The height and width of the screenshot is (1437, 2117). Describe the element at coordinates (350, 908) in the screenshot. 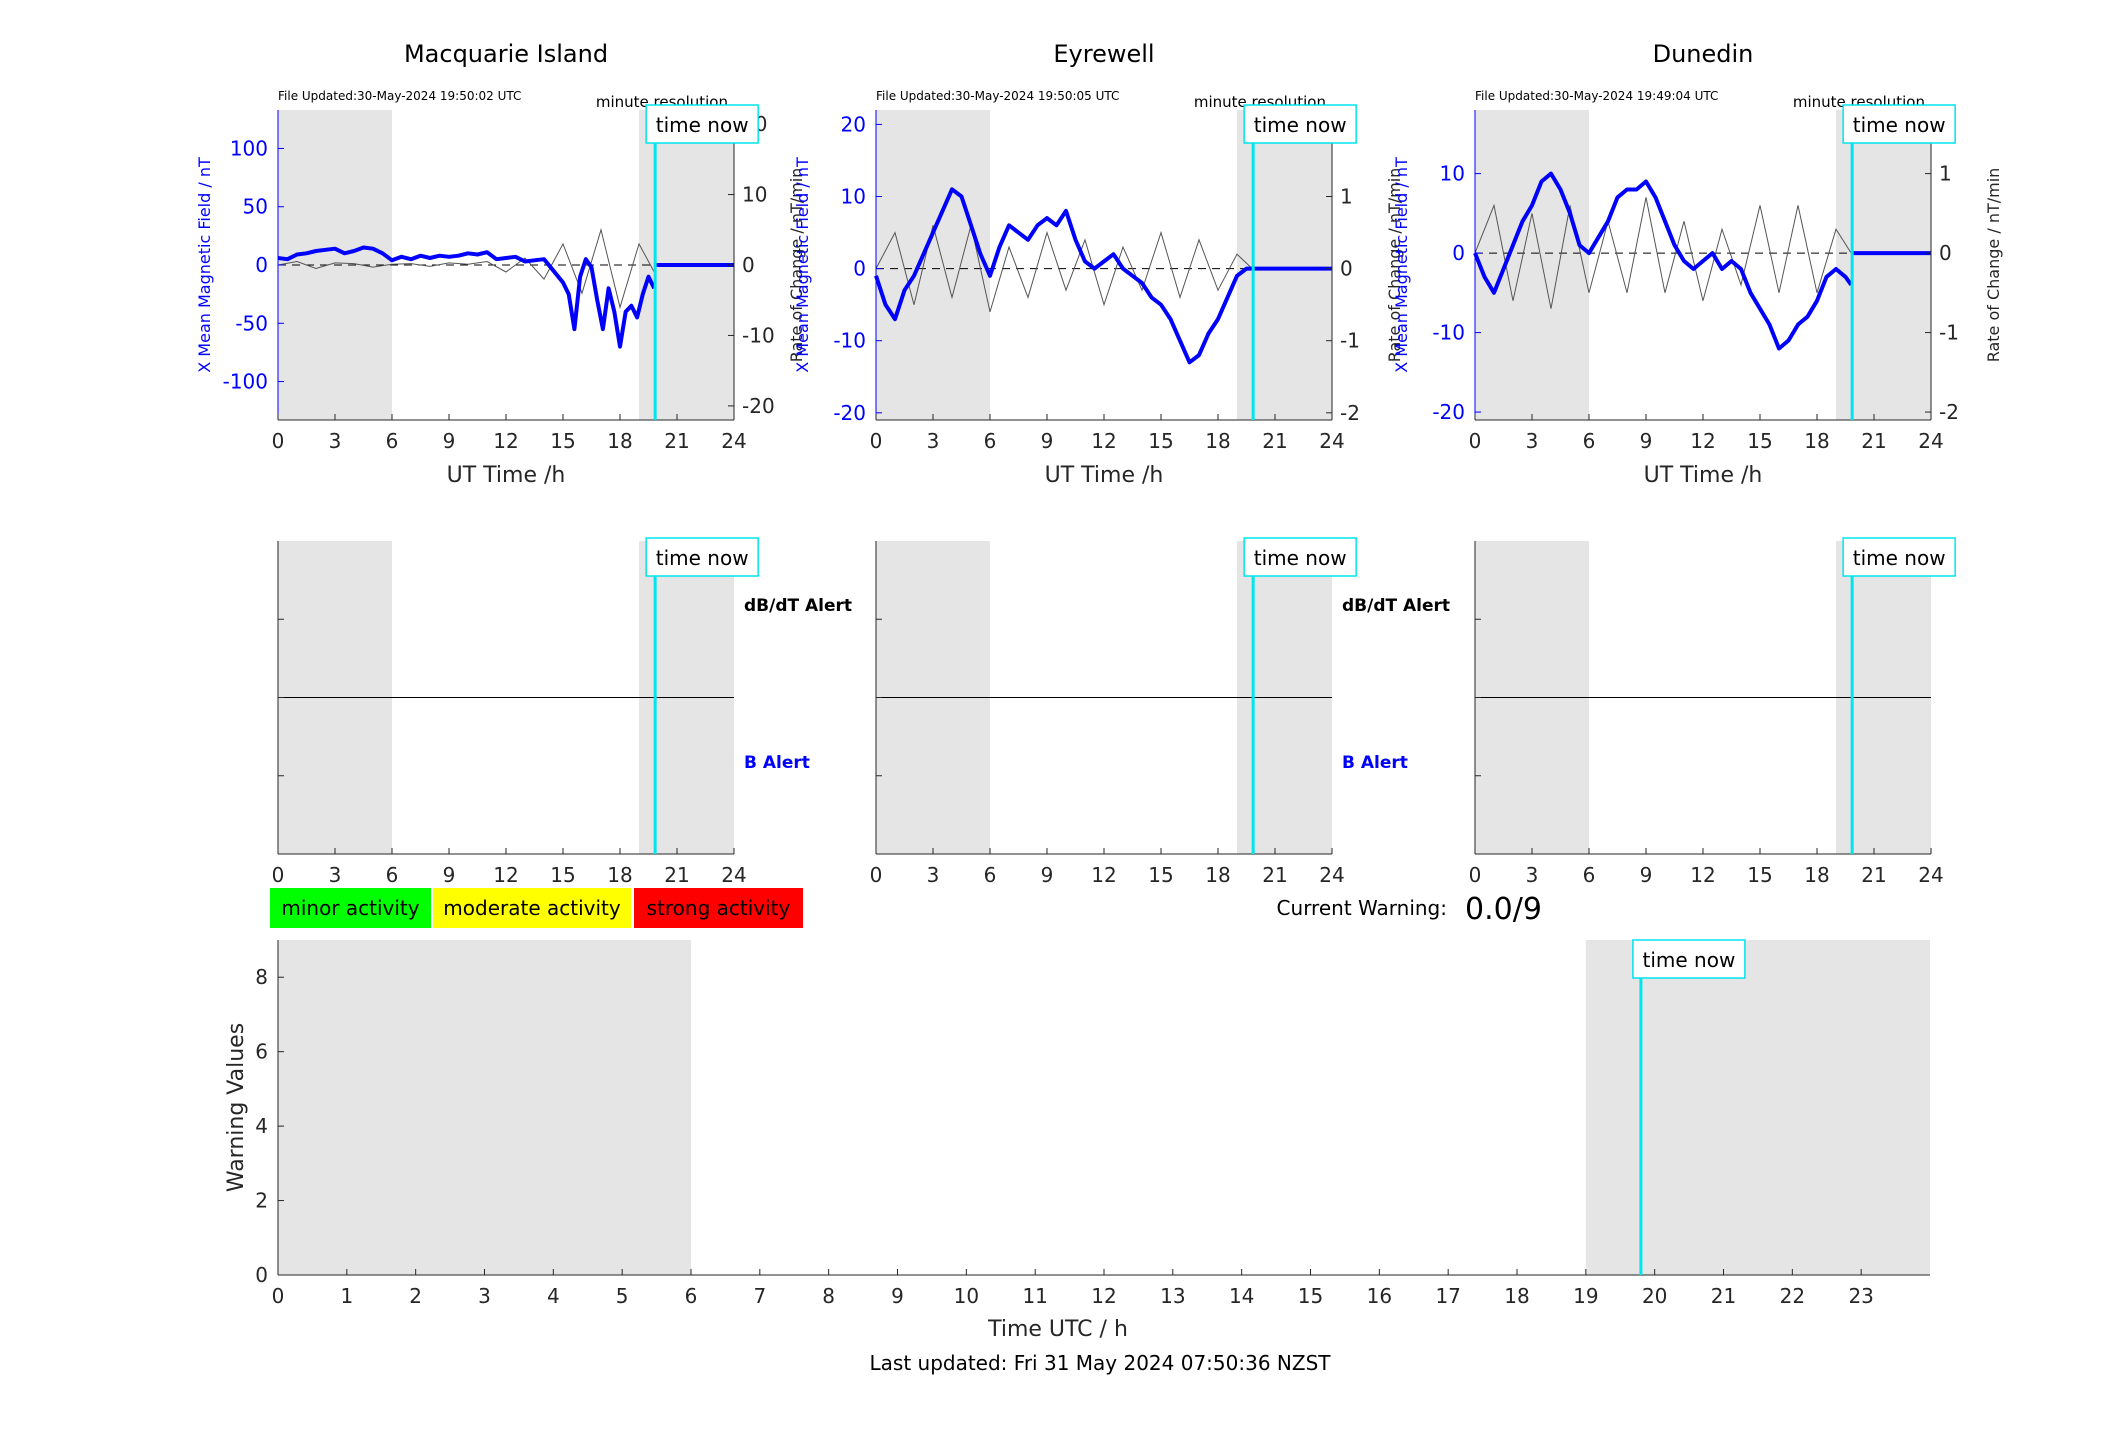

I see `legend-label: minor activity` at that location.